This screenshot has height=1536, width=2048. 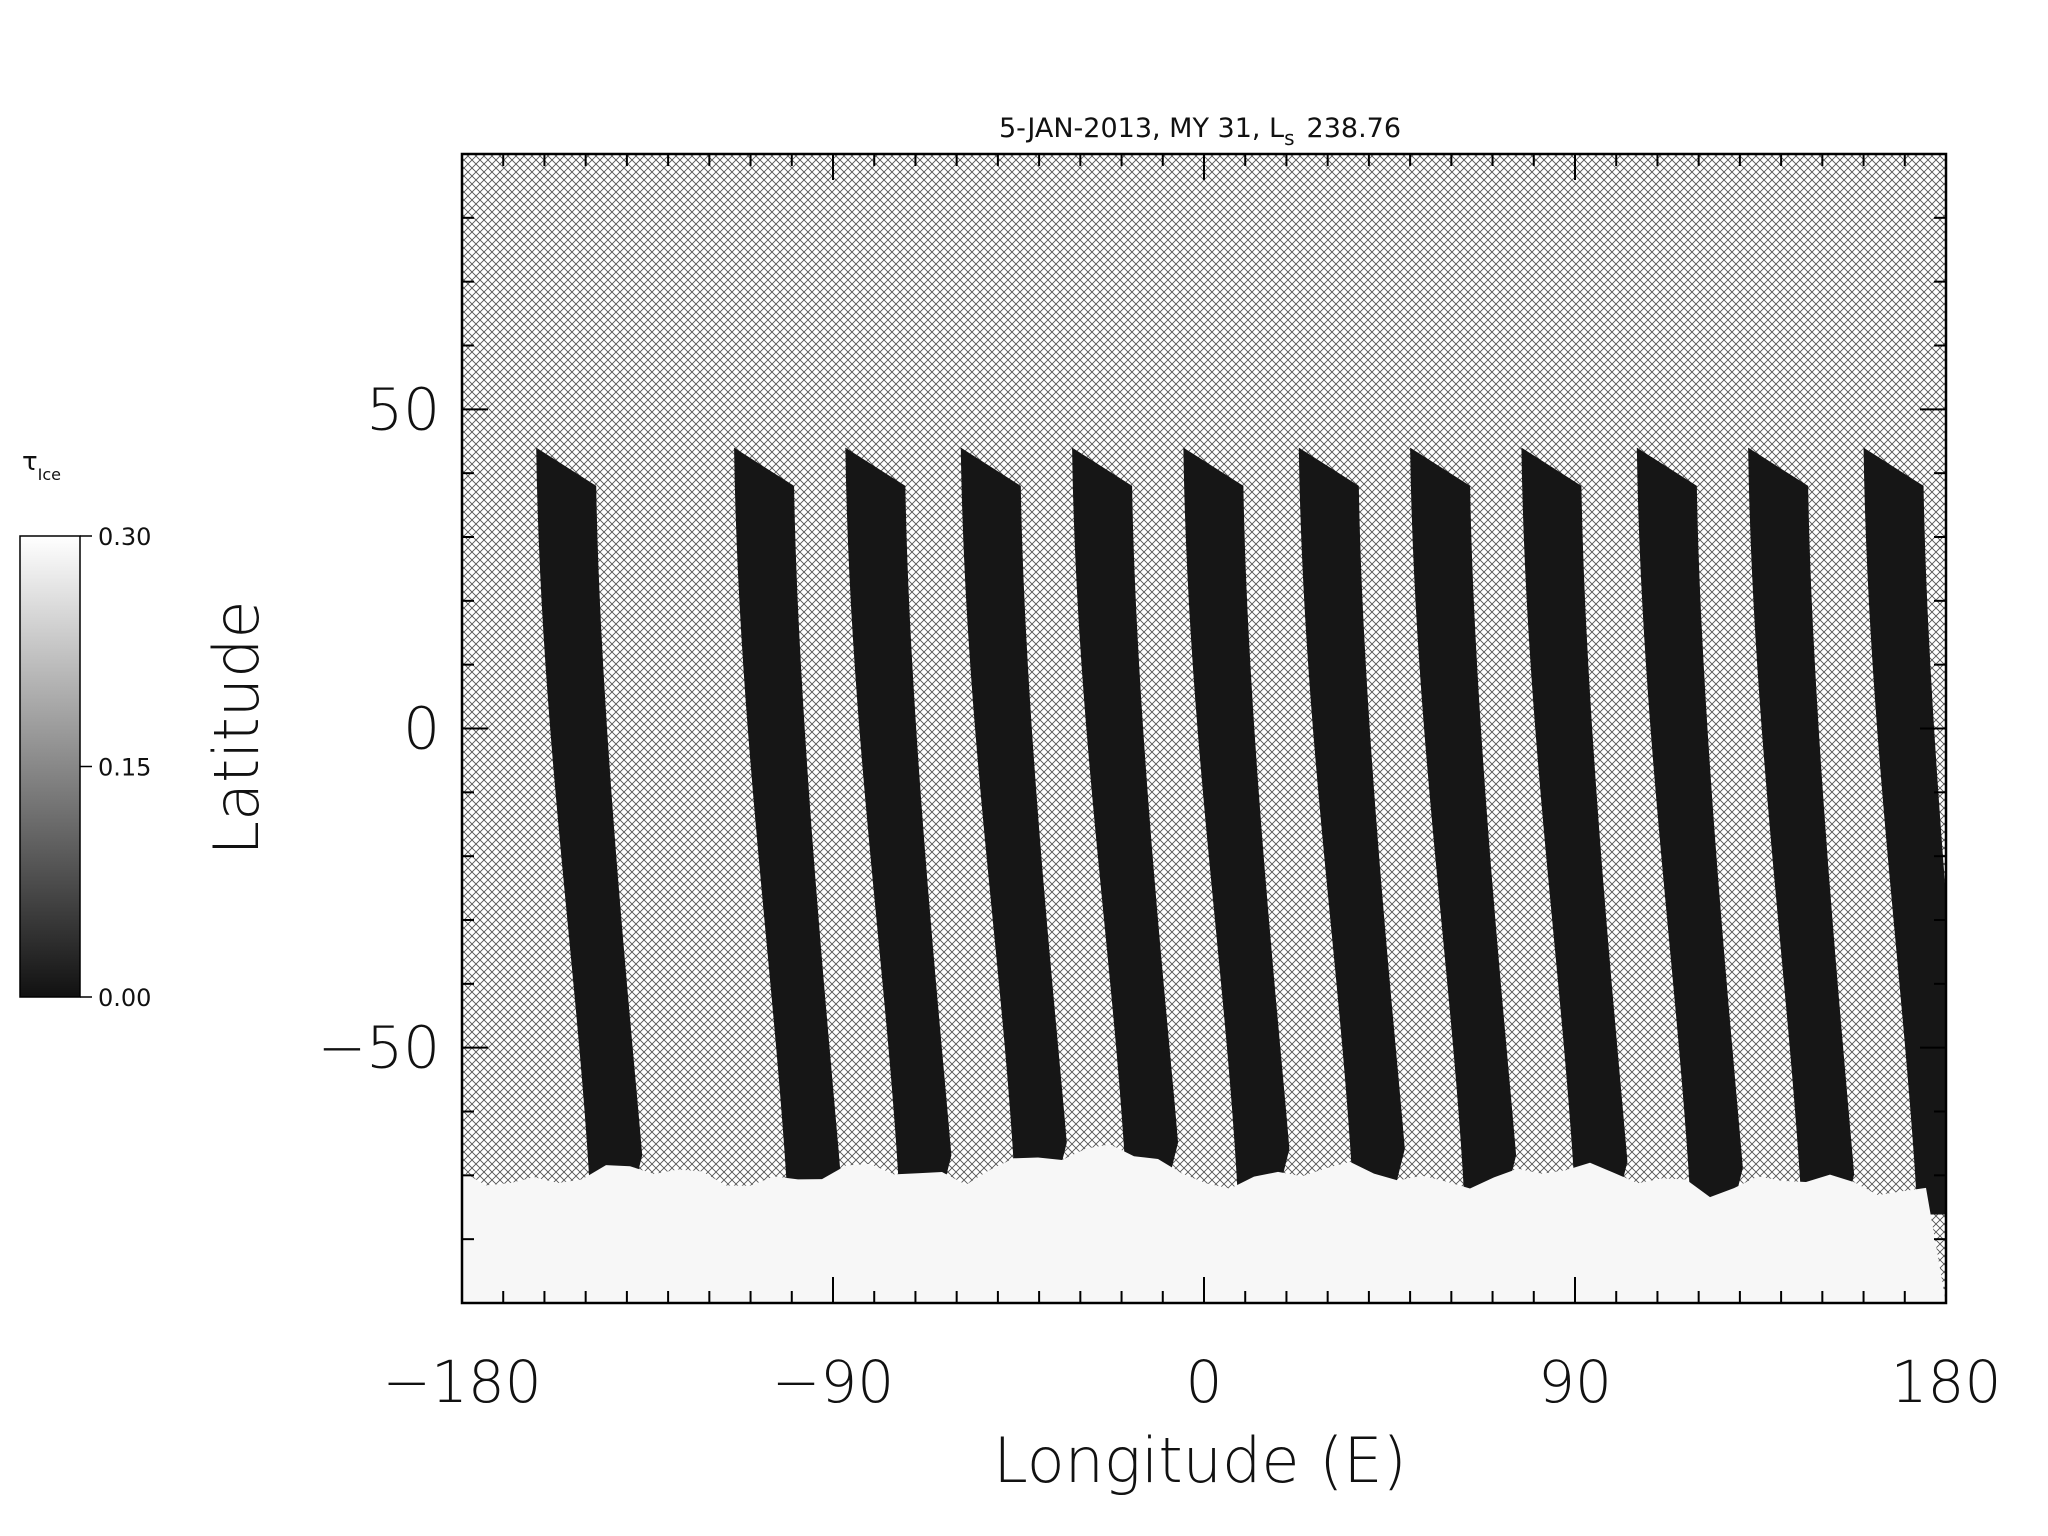 I want to click on polar-cap-region, so click(x=1204, y=1223).